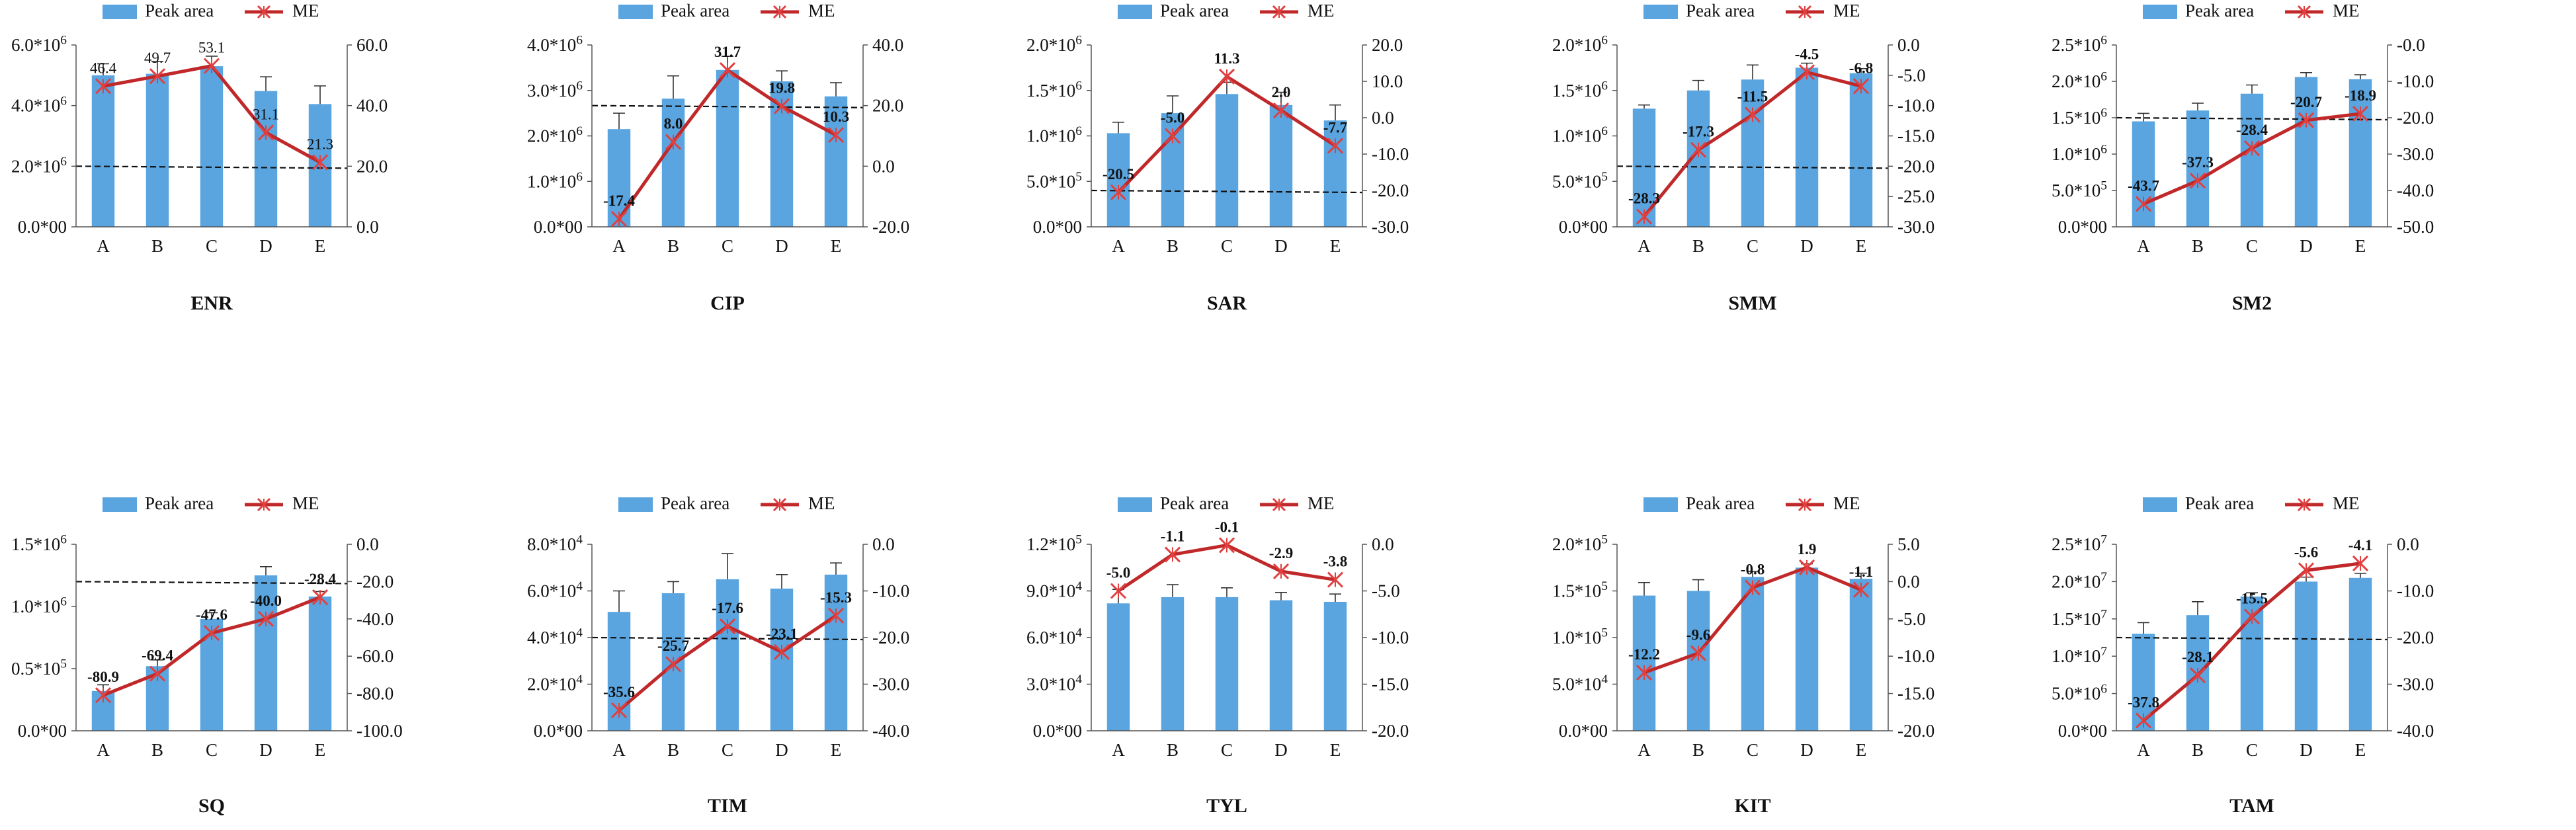 Image resolution: width=2576 pixels, height=830 pixels. I want to click on left-tick-label: 9.0*104, so click(1054, 590).